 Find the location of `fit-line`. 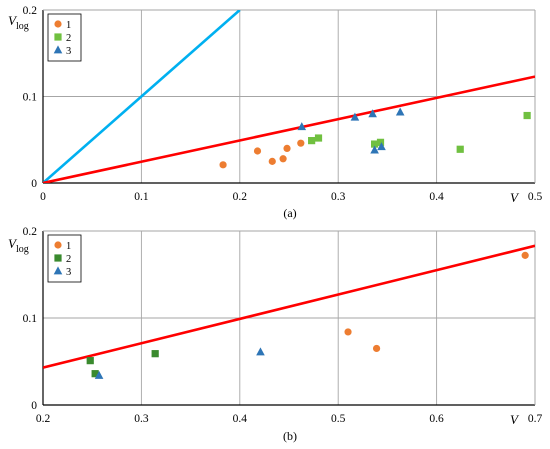

fit-line is located at coordinates (142, 96).